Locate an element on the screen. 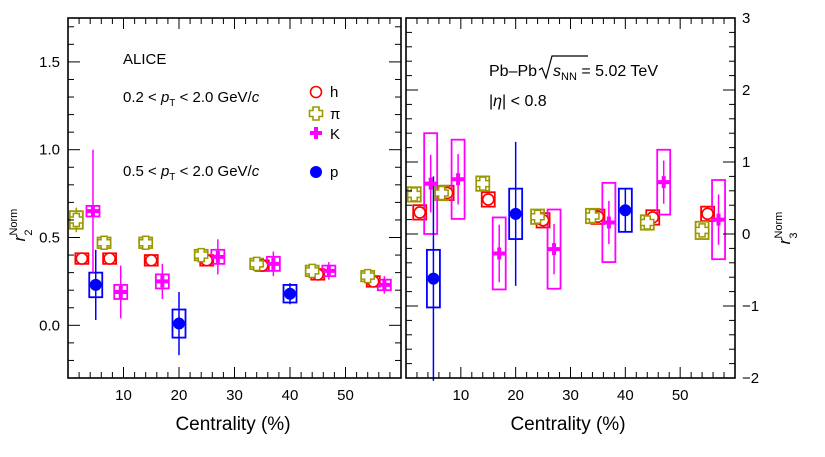 This screenshot has height=457, width=825. y-tick-label: 0 is located at coordinates (746, 234).